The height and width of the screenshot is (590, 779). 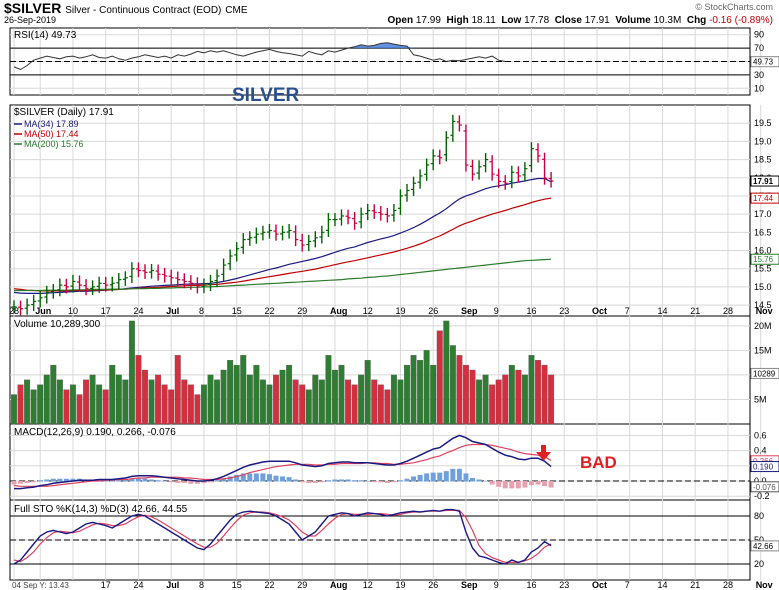 What do you see at coordinates (763, 546) in the screenshot?
I see `sto-value-label: 42.66` at bounding box center [763, 546].